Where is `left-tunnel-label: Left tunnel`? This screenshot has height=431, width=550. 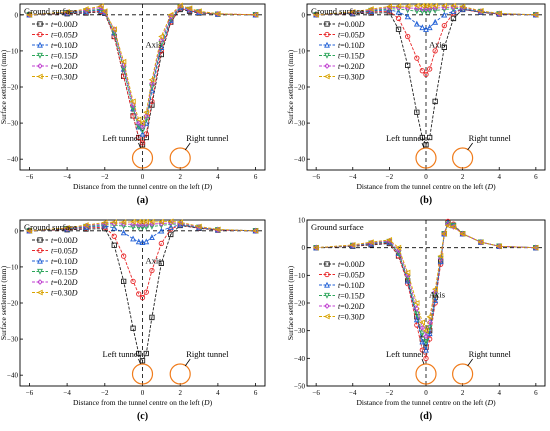 left-tunnel-label: Left tunnel is located at coordinates (122, 138).